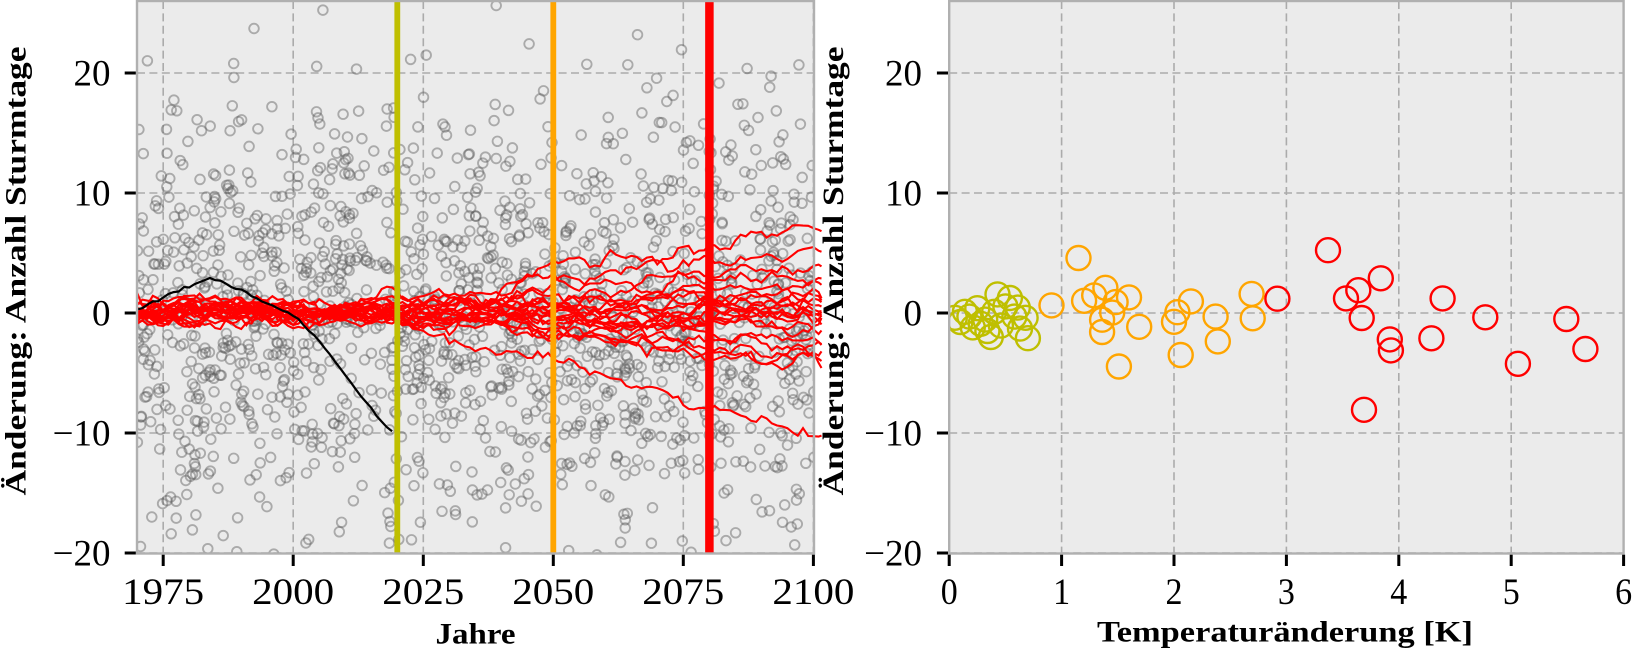  Describe the element at coordinates (163, 592) in the screenshot. I see `svg-text: 1975` at that location.